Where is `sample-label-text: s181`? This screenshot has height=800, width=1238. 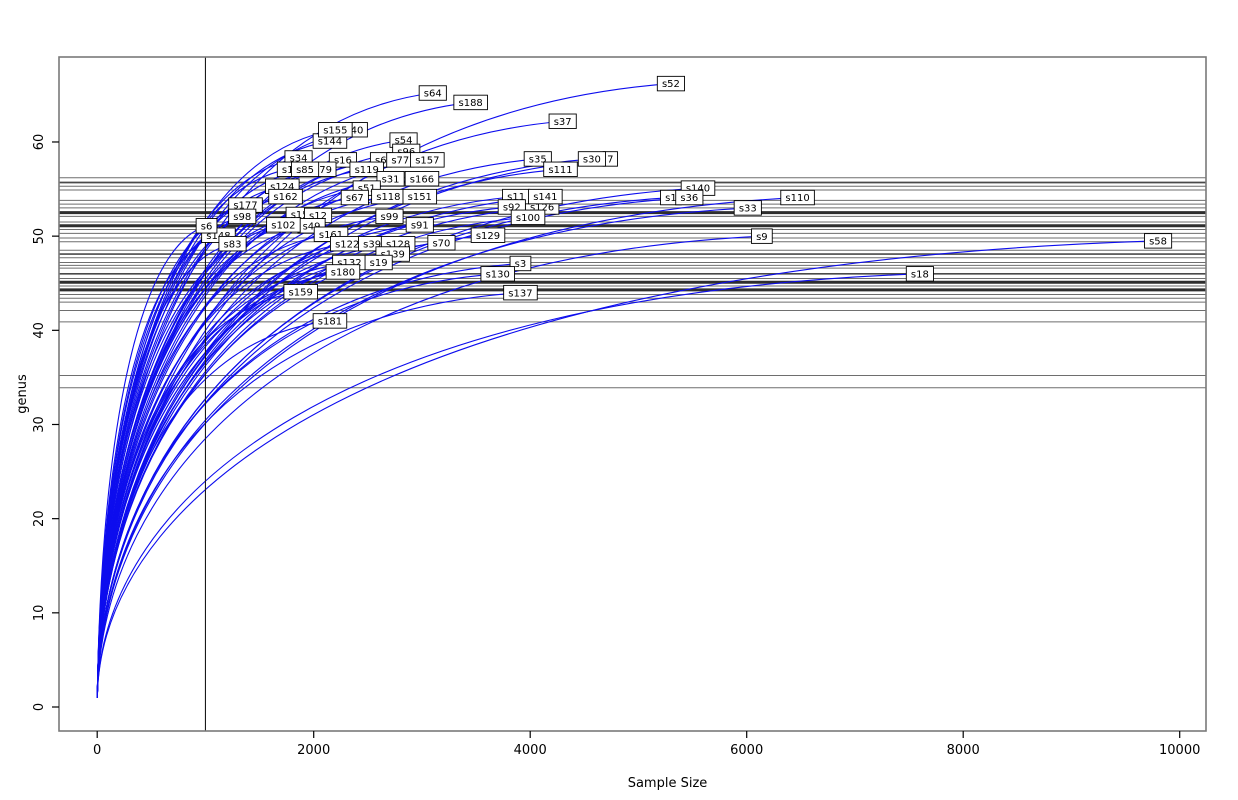 sample-label-text: s181 is located at coordinates (330, 322).